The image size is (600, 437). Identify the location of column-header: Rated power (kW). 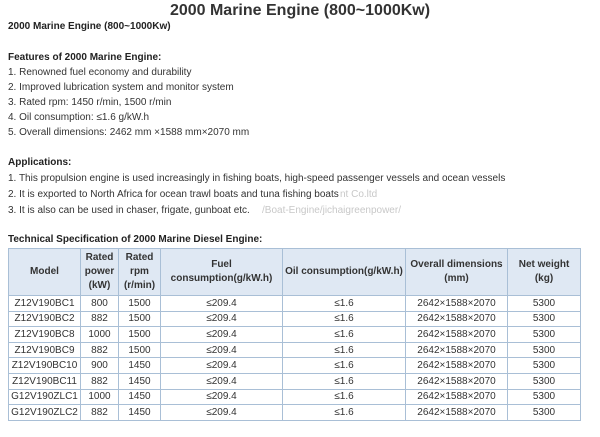
(99, 272).